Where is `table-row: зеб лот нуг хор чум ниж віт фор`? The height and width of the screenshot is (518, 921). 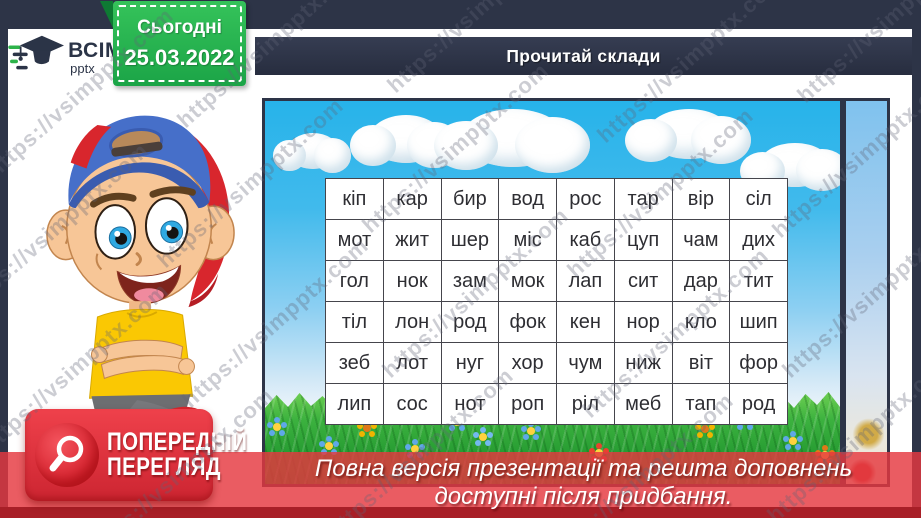
table-row: зеб лот нуг хор чум ниж віт фор is located at coordinates (556, 363).